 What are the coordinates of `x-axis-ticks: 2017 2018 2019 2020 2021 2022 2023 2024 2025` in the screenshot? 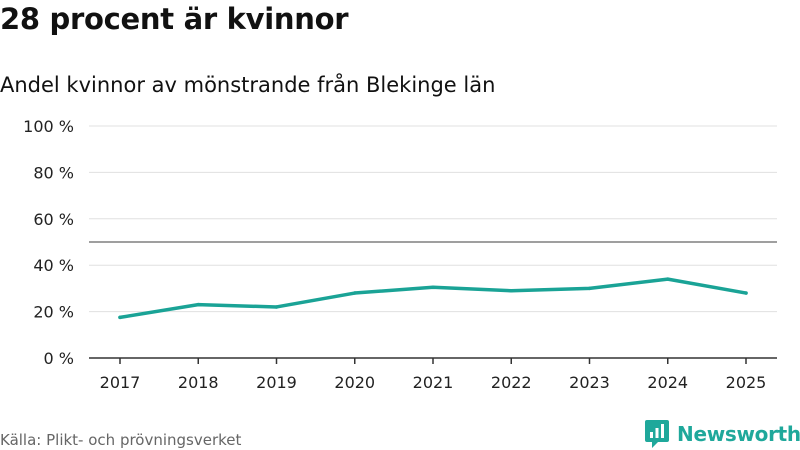 It's located at (433, 375).